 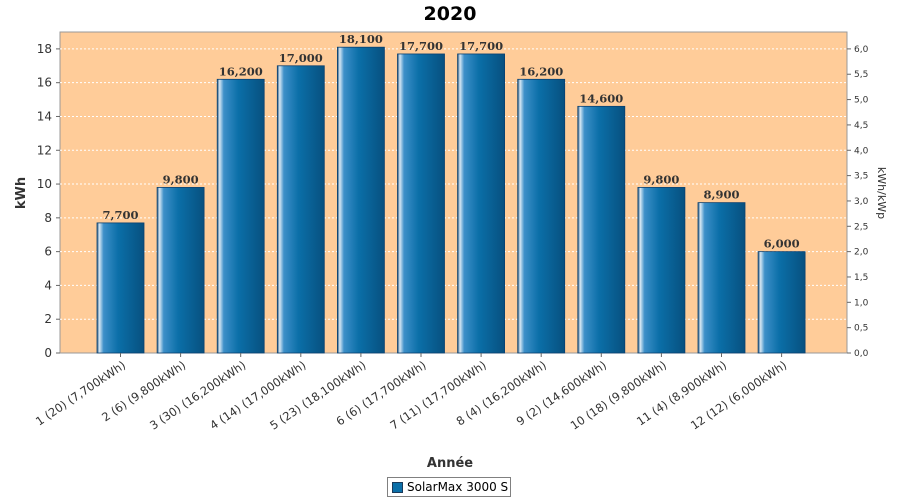 I want to click on right-axis-label: kWh/kWp, so click(x=881, y=193).